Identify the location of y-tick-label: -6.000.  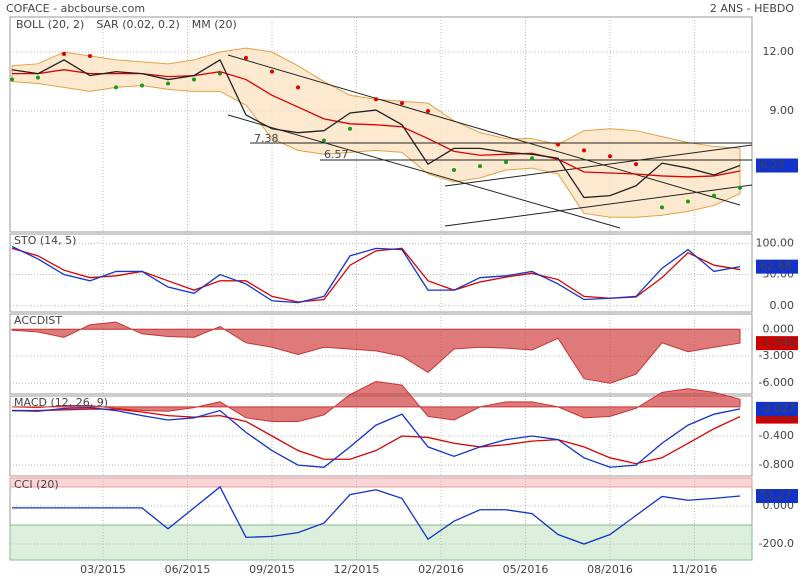
(776, 382).